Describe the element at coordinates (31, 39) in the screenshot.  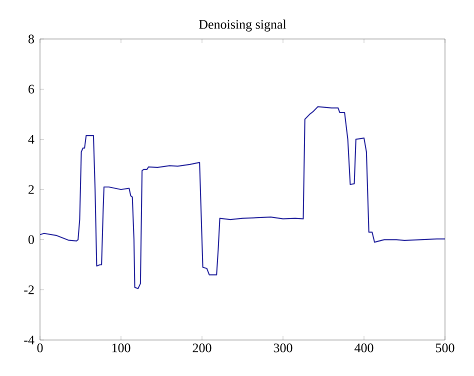
I see `y-tick-label: 8` at that location.